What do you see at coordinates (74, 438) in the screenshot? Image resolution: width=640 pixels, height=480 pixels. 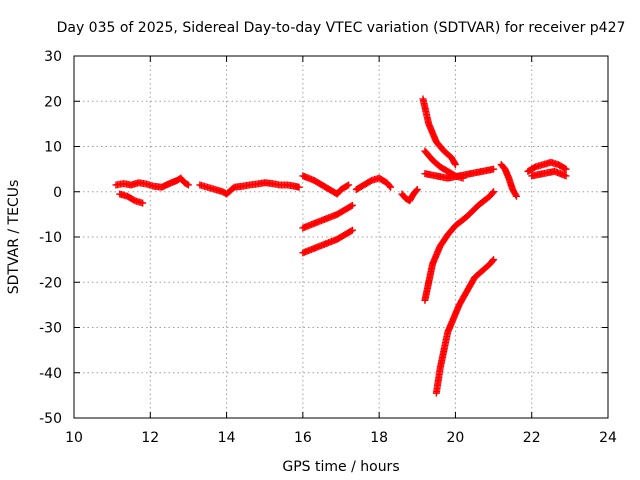 I see `x-tick-label: 10` at bounding box center [74, 438].